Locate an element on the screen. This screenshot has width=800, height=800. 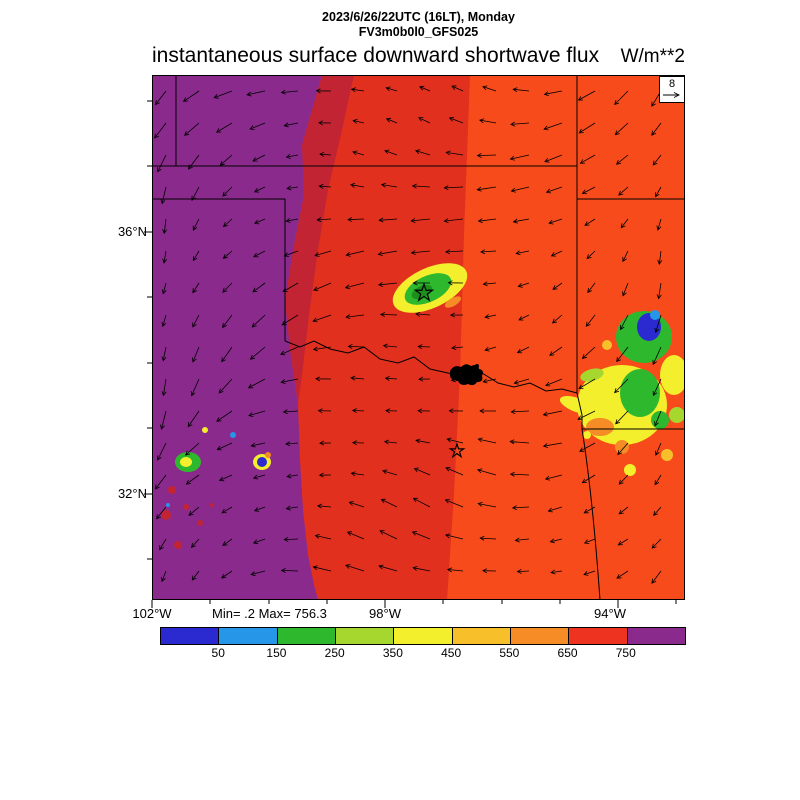
units-label: W/m**2 is located at coordinates (652, 56).